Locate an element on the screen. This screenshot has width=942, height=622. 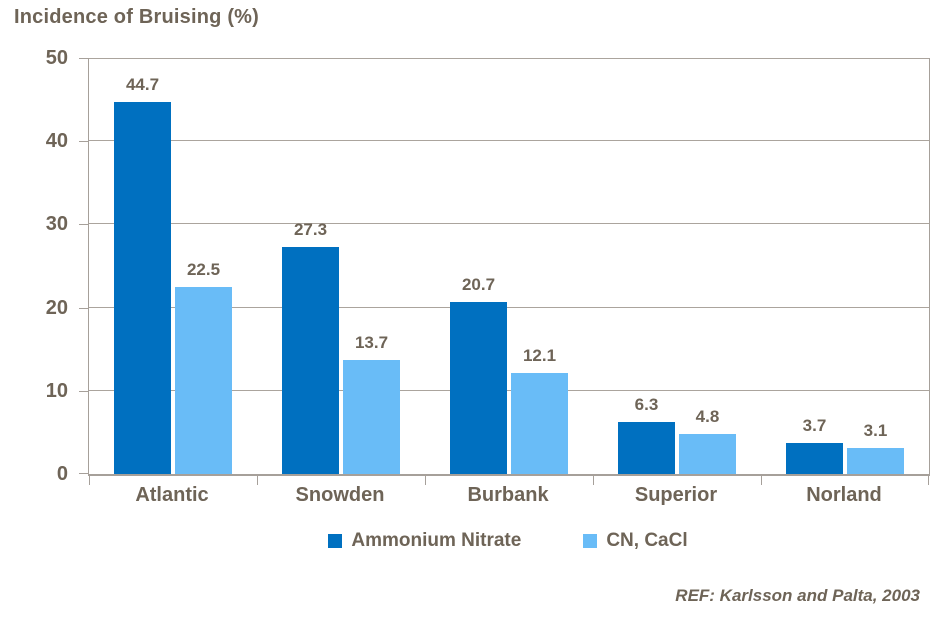
chart-title: Incidence of Bruising (%) is located at coordinates (137, 17).